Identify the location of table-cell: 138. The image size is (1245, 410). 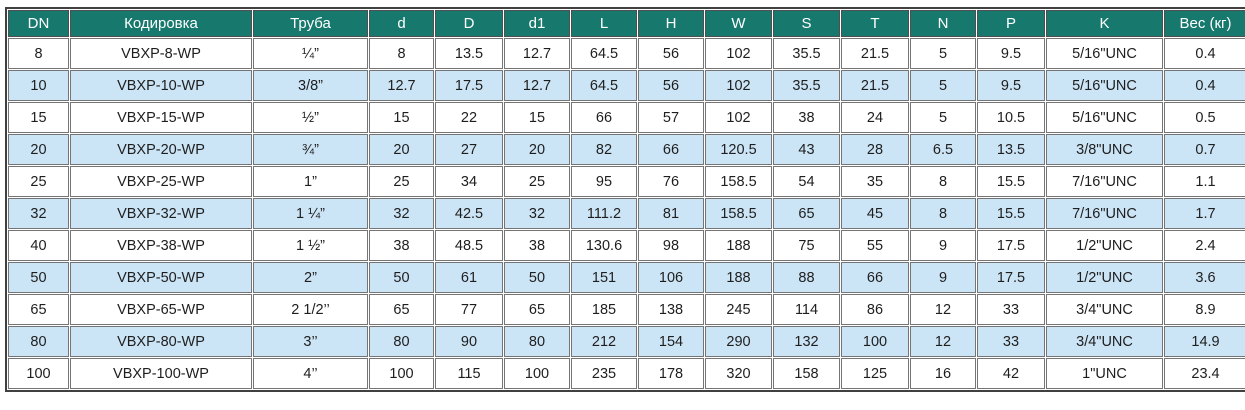
(671, 309).